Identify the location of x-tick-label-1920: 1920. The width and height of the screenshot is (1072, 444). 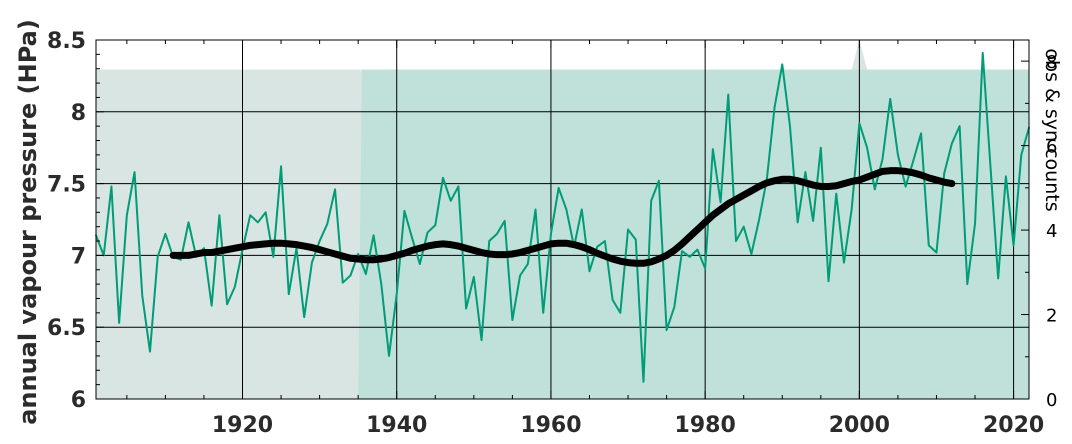
(242, 425).